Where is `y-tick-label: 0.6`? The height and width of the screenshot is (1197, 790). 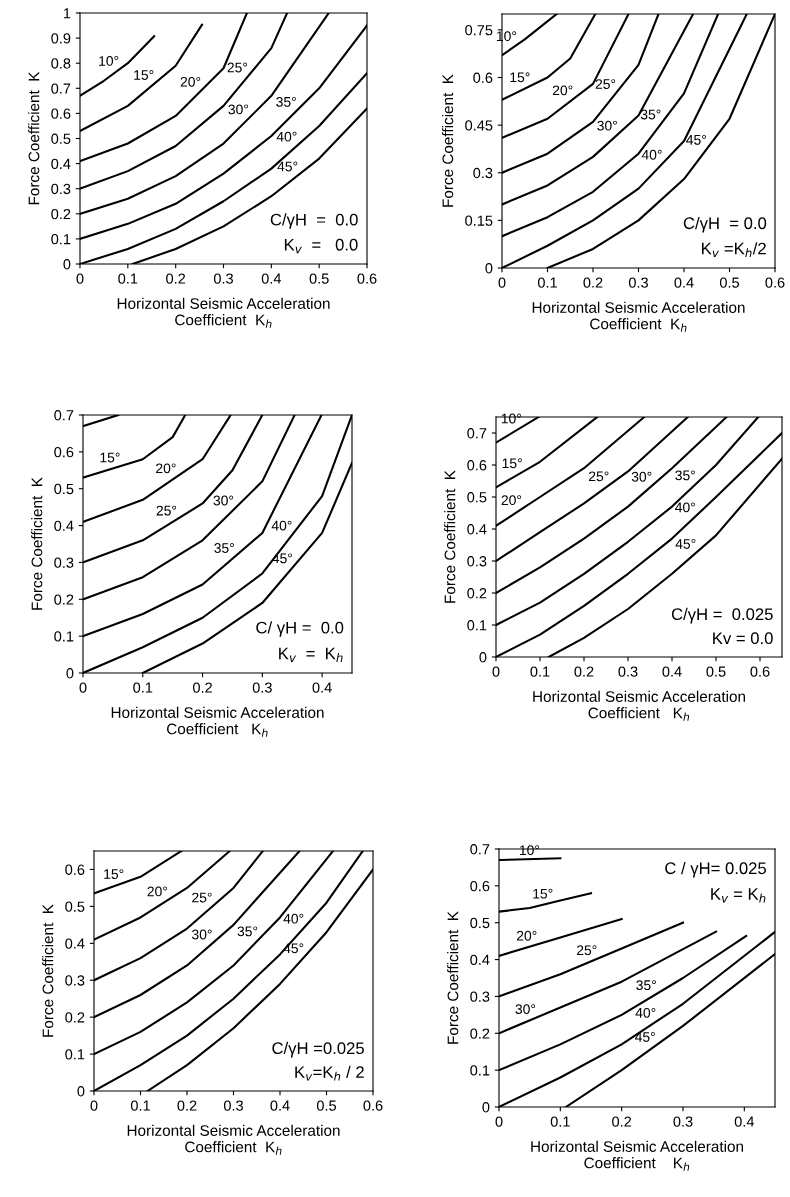
y-tick-label: 0.6 is located at coordinates (64, 452).